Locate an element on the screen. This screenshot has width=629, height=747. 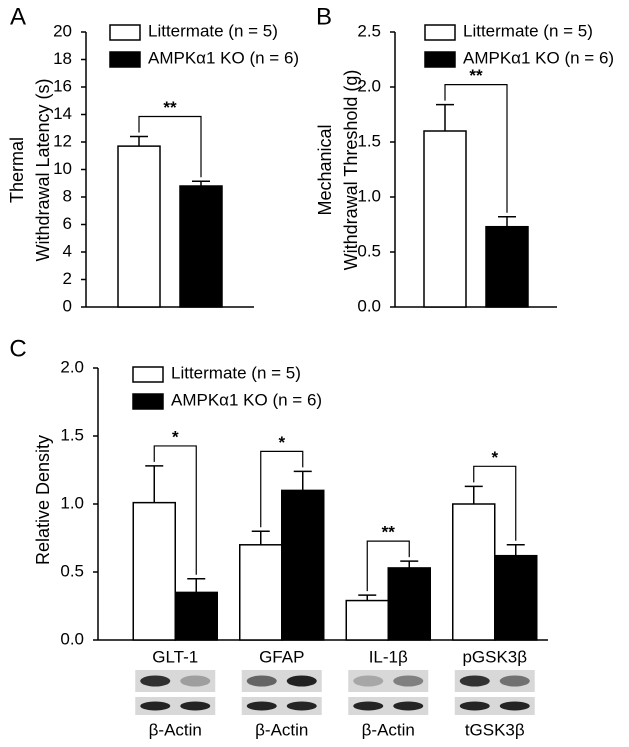
y-tick-label: 10 is located at coordinates (62, 168).